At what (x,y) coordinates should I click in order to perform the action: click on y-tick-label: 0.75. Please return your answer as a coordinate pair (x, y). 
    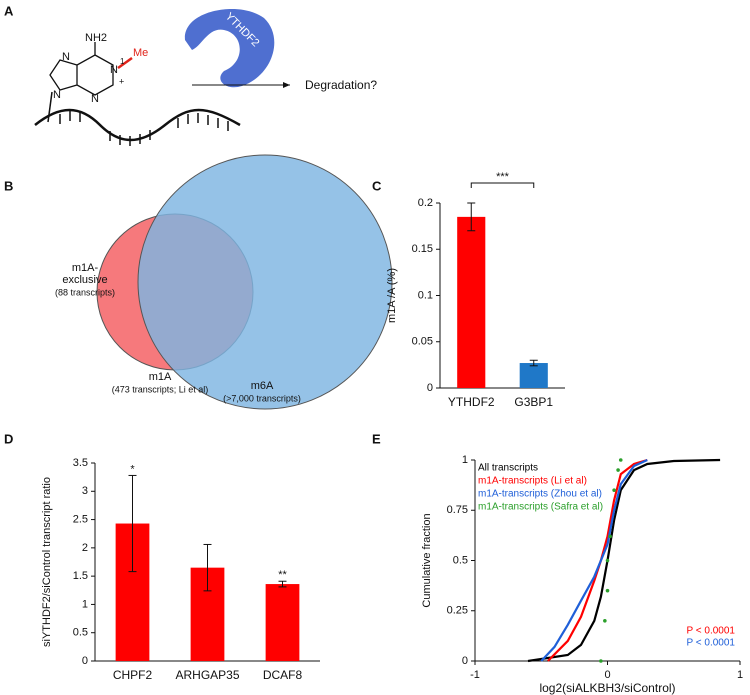
    Looking at the image, I should click on (457, 510).